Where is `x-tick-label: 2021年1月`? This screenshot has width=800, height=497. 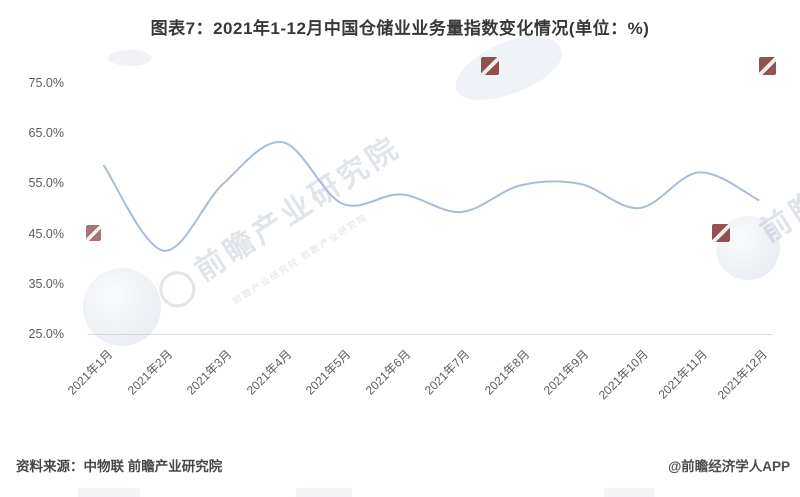 x-tick-label: 2021年1月 is located at coordinates (89, 372).